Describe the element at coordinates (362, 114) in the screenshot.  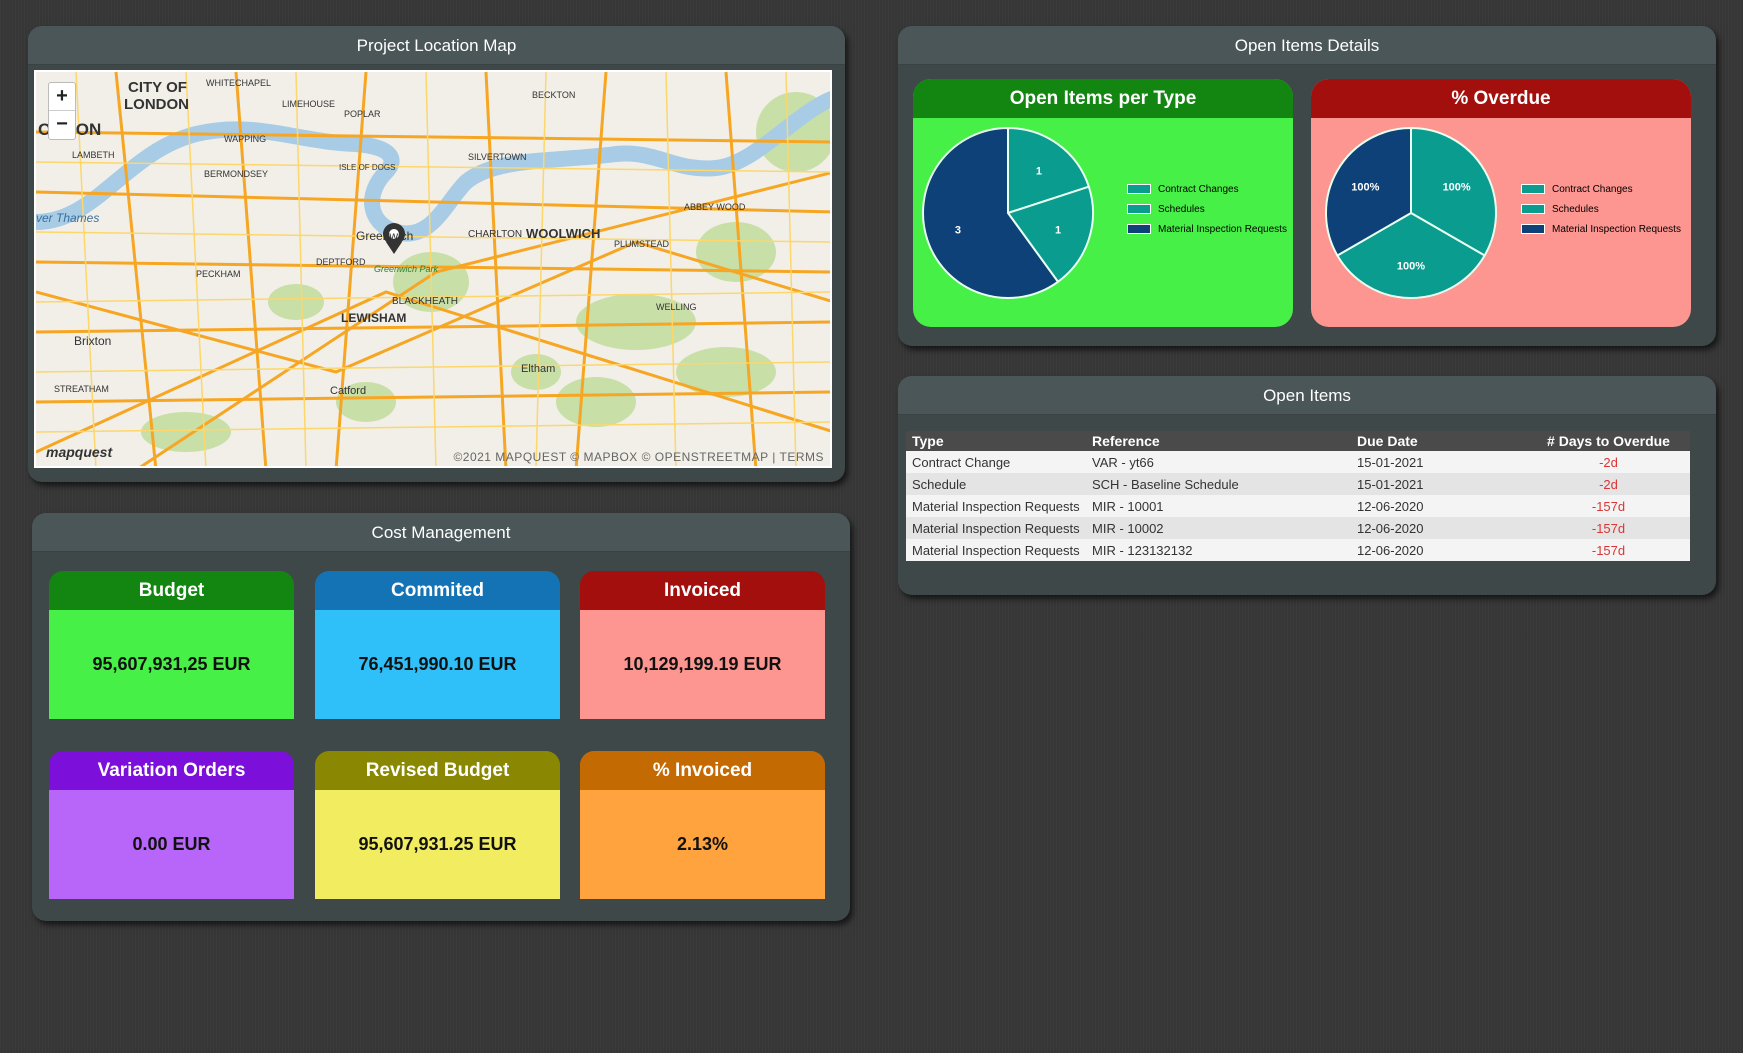
I see `map-label: POPLAR` at that location.